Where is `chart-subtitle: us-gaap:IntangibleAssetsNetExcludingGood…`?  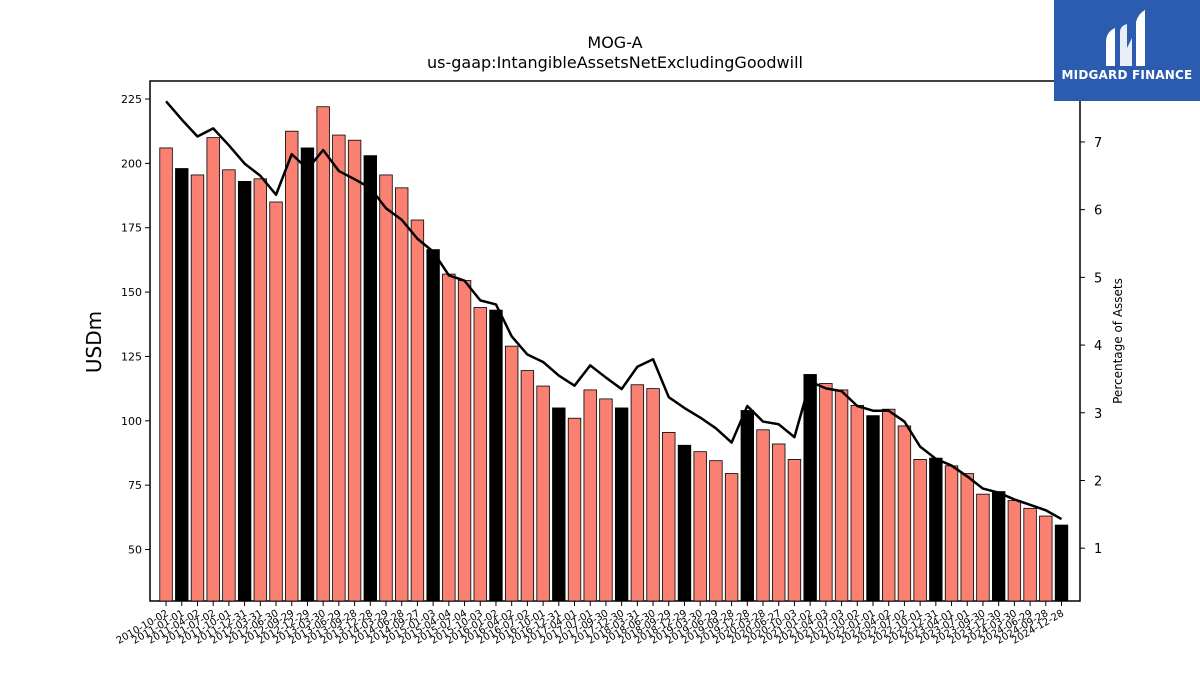 chart-subtitle: us-gaap:IntangibleAssetsNetExcludingGood… is located at coordinates (615, 62).